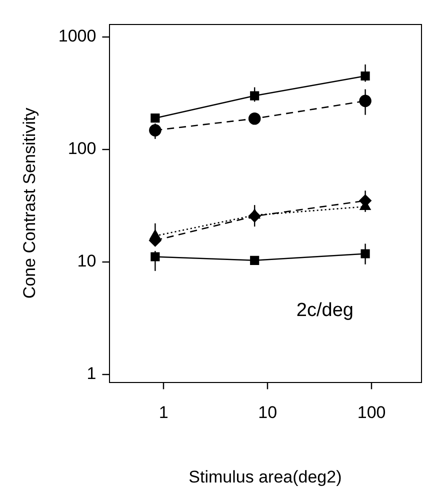  Describe the element at coordinates (265, 476) in the screenshot. I see `x-axis-title: Stimulus area(deg2)` at that location.